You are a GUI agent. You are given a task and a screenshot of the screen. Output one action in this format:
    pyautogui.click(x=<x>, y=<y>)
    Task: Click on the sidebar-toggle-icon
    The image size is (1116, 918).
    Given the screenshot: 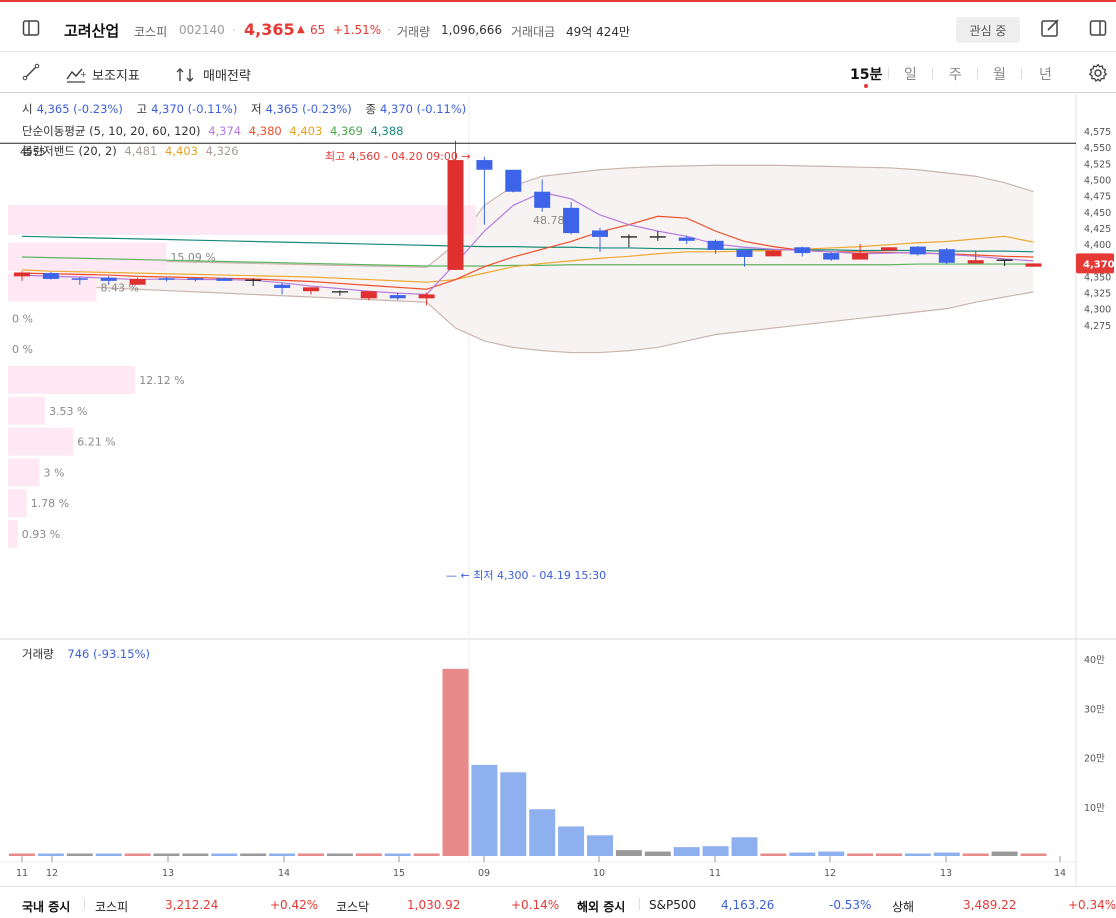 What is the action you would take?
    pyautogui.click(x=31, y=28)
    